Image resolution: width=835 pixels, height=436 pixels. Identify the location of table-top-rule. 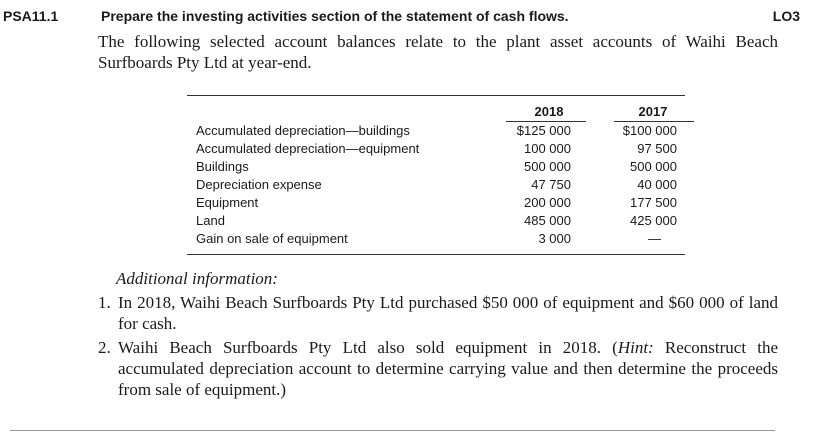
(436, 95).